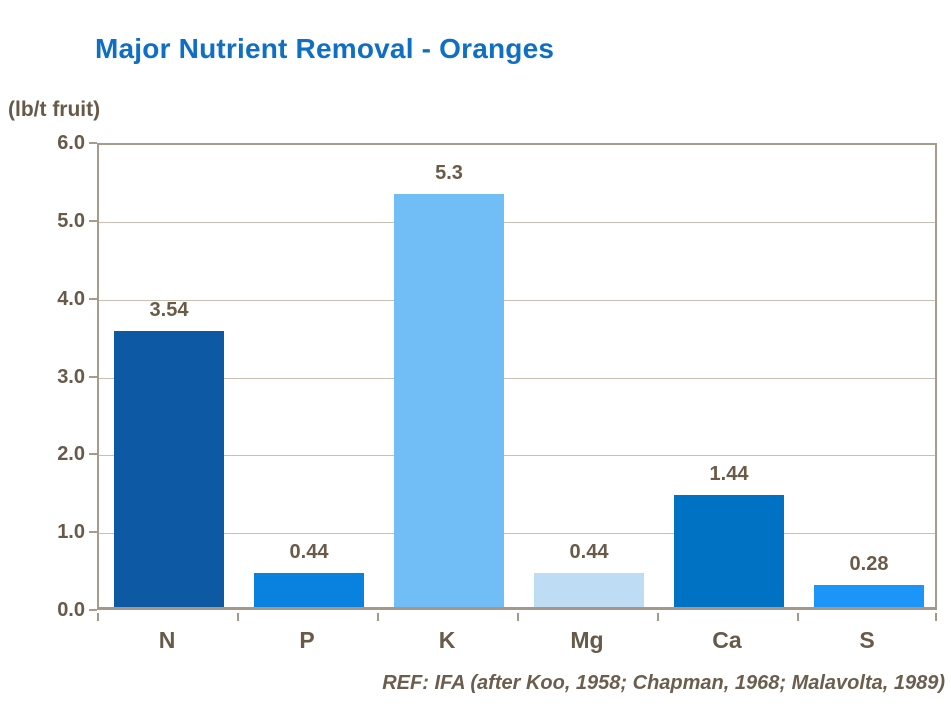 This screenshot has height=710, width=951. Describe the element at coordinates (309, 589) in the screenshot. I see `bar-P` at that location.